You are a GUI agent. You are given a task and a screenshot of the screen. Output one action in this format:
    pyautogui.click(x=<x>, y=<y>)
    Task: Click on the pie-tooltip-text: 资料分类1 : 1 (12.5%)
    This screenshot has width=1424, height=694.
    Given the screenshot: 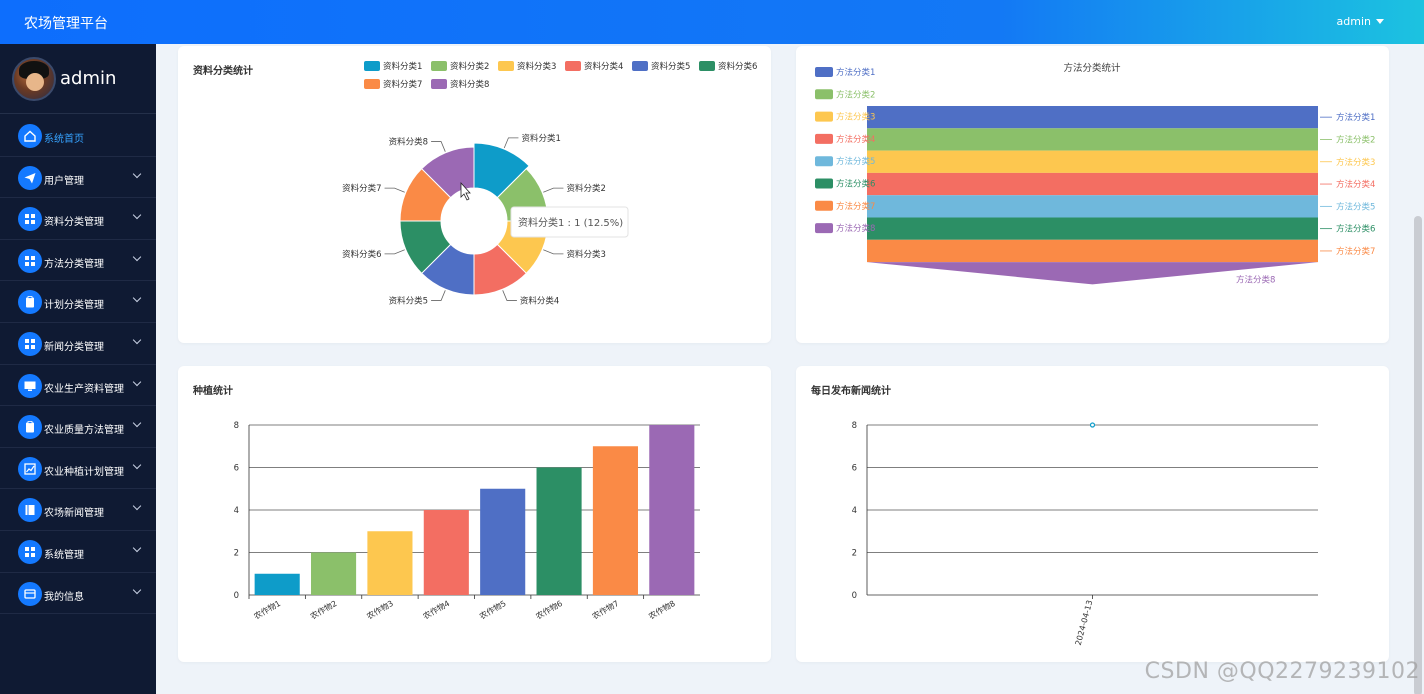 What is the action you would take?
    pyautogui.click(x=570, y=222)
    